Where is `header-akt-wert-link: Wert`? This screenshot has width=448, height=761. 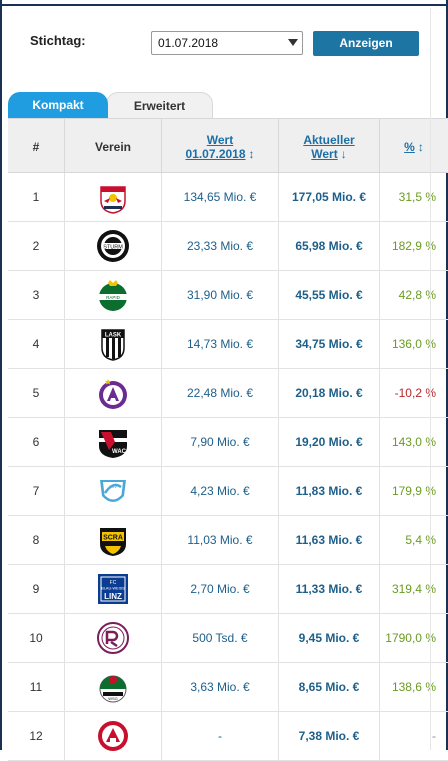
header-akt-wert-link: Wert is located at coordinates (324, 153).